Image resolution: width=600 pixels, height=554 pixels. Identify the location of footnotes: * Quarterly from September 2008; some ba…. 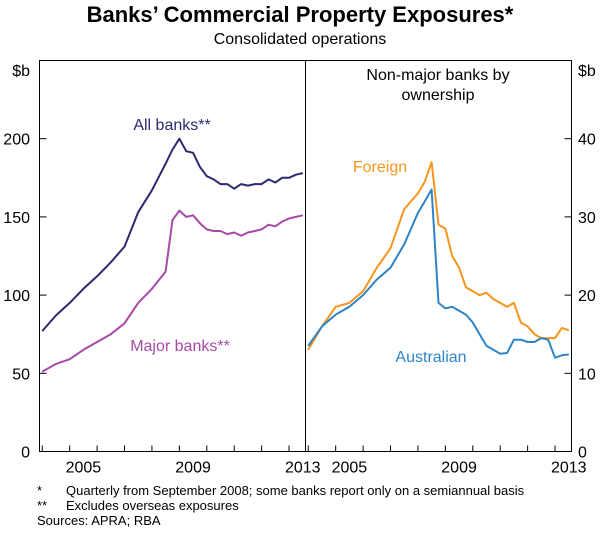
(307, 505).